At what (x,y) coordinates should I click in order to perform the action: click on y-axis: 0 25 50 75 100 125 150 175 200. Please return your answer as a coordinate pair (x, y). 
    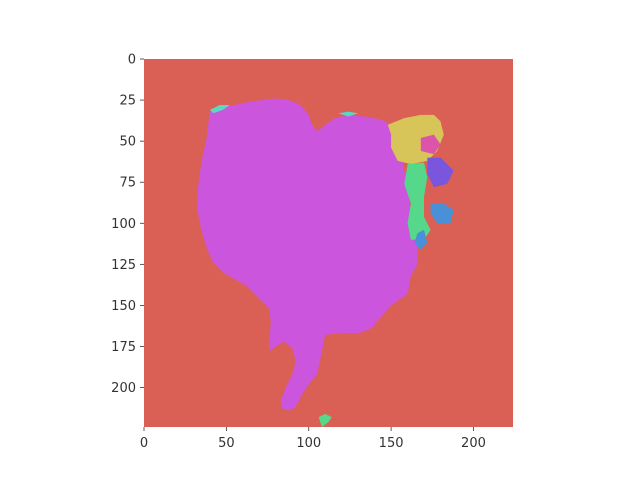
    Looking at the image, I should click on (127, 224).